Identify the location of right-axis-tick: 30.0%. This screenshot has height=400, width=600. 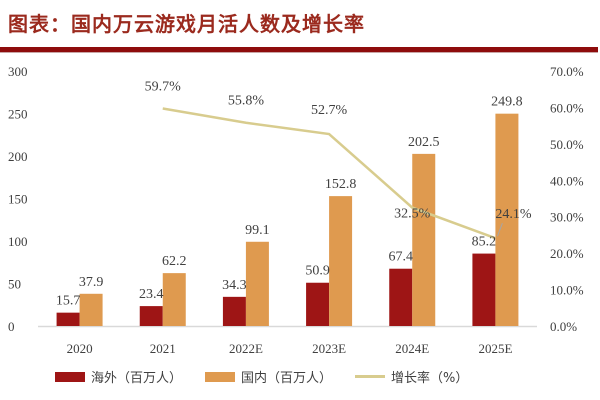
(567, 217).